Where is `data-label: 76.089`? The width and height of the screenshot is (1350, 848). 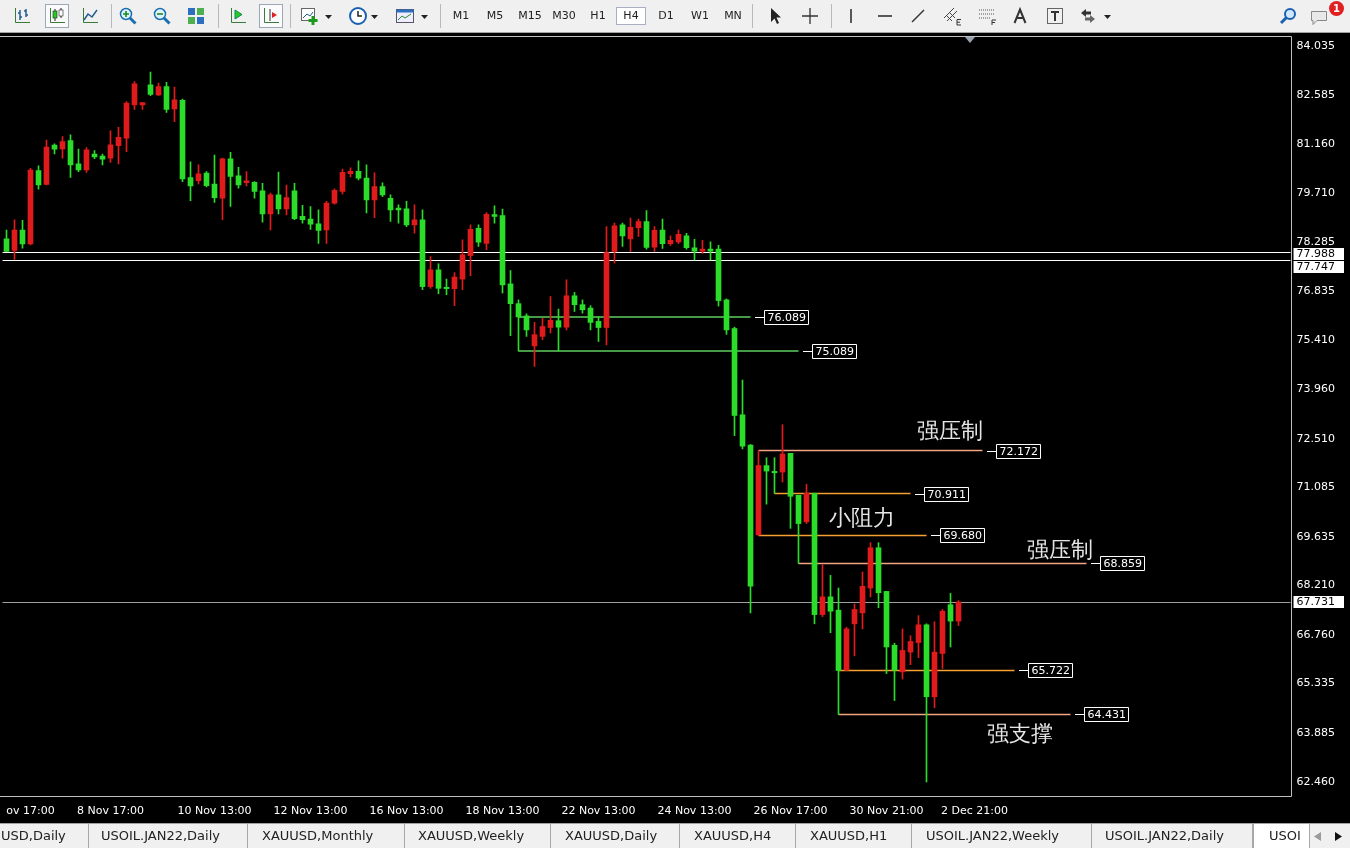 data-label: 76.089 is located at coordinates (786, 317).